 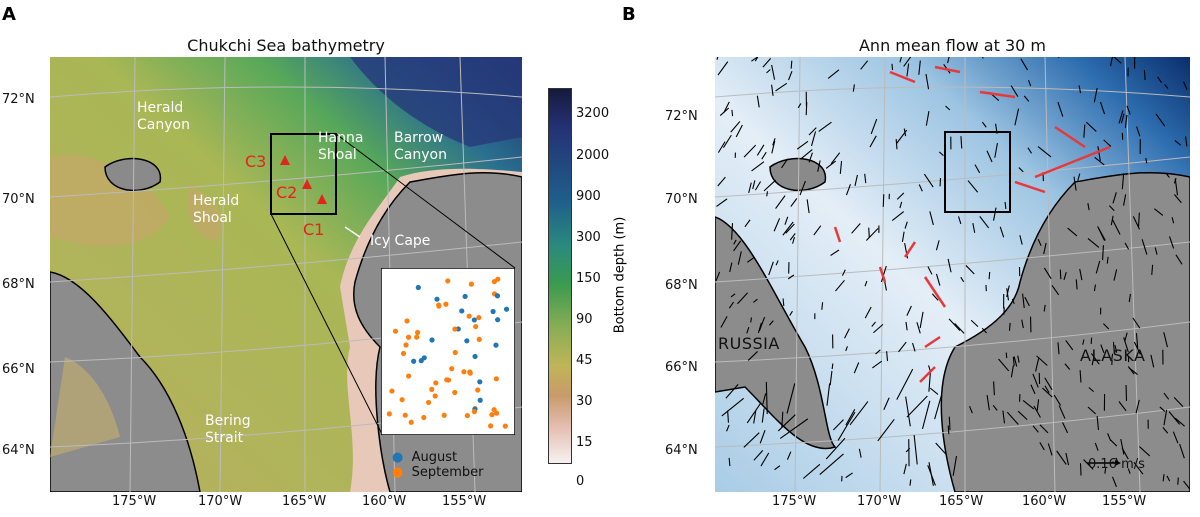 I want to click on zoom-line, so click(x=425, y=201).